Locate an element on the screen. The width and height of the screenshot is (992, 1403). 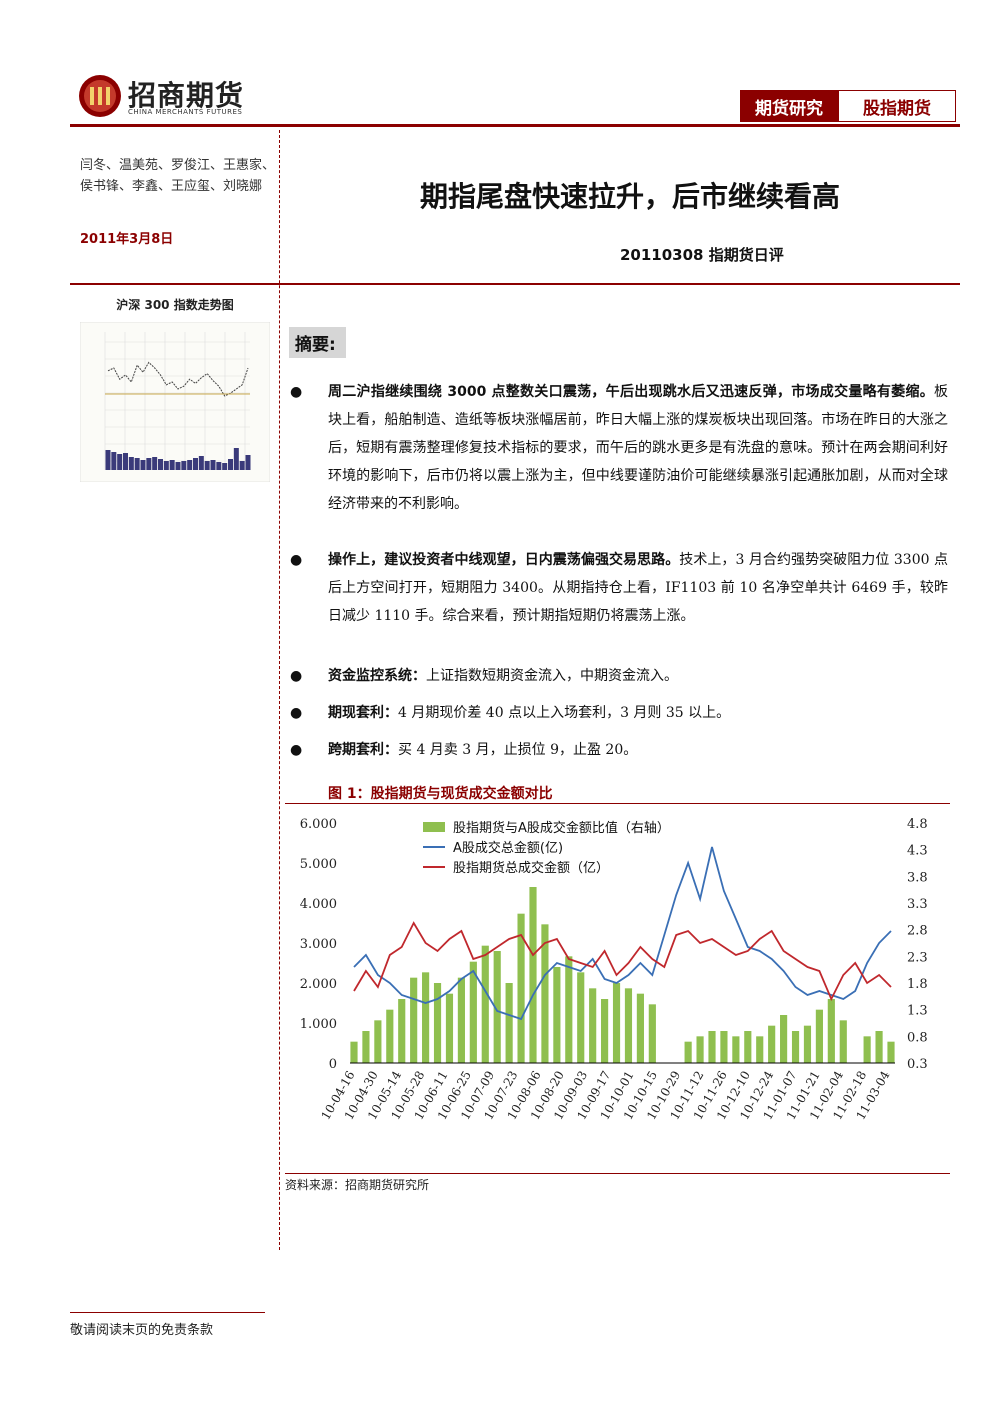
legend-label: 股指期货与A股成交金额比值（右轴） is located at coordinates (561, 828).